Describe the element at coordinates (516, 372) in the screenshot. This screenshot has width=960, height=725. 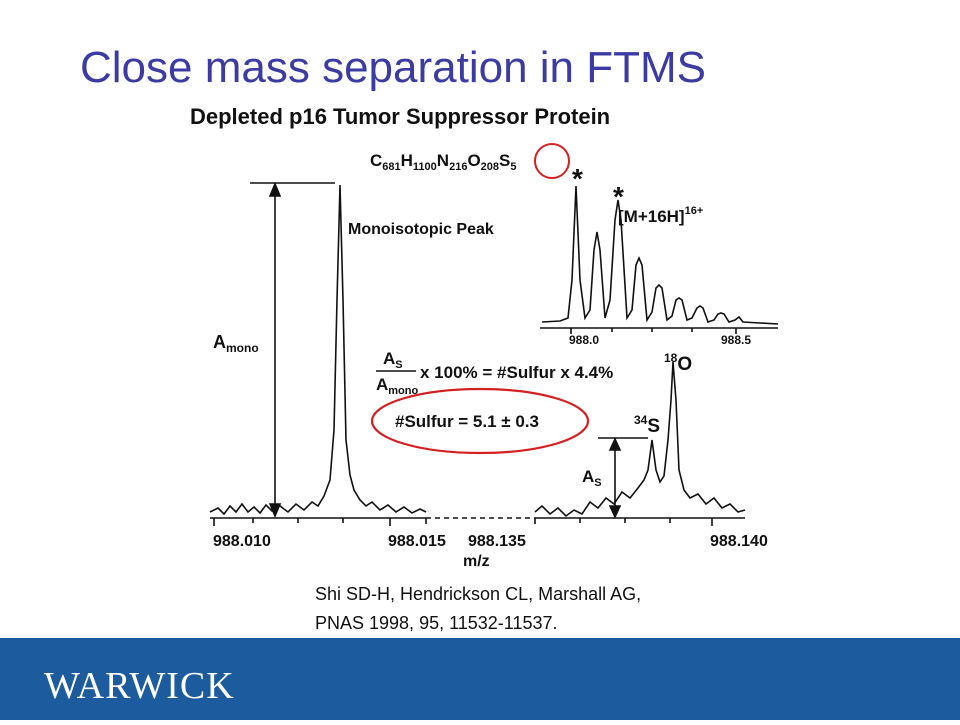
I see `equation: x 100% = #Sulfur x 4.4%` at that location.